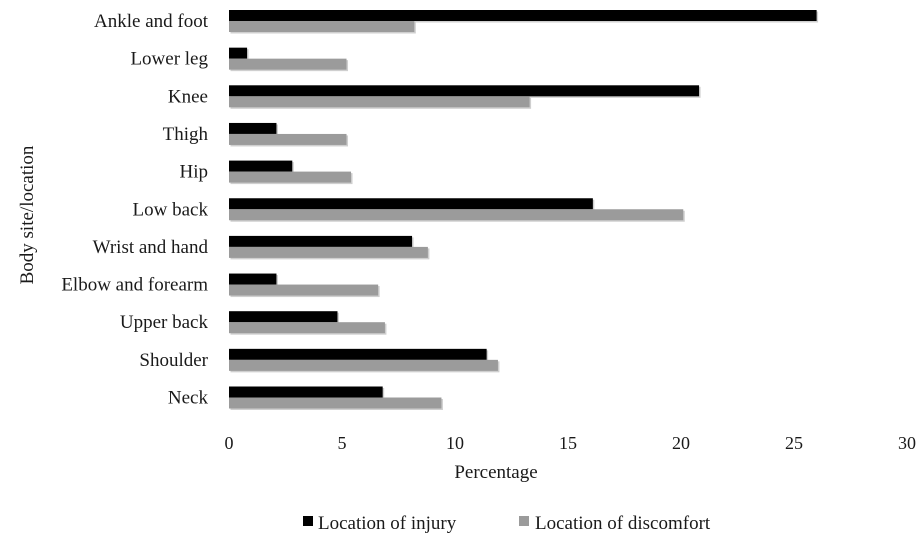 This screenshot has height=541, width=922. What do you see at coordinates (387, 523) in the screenshot?
I see `legend-label-injury: Location of injury` at bounding box center [387, 523].